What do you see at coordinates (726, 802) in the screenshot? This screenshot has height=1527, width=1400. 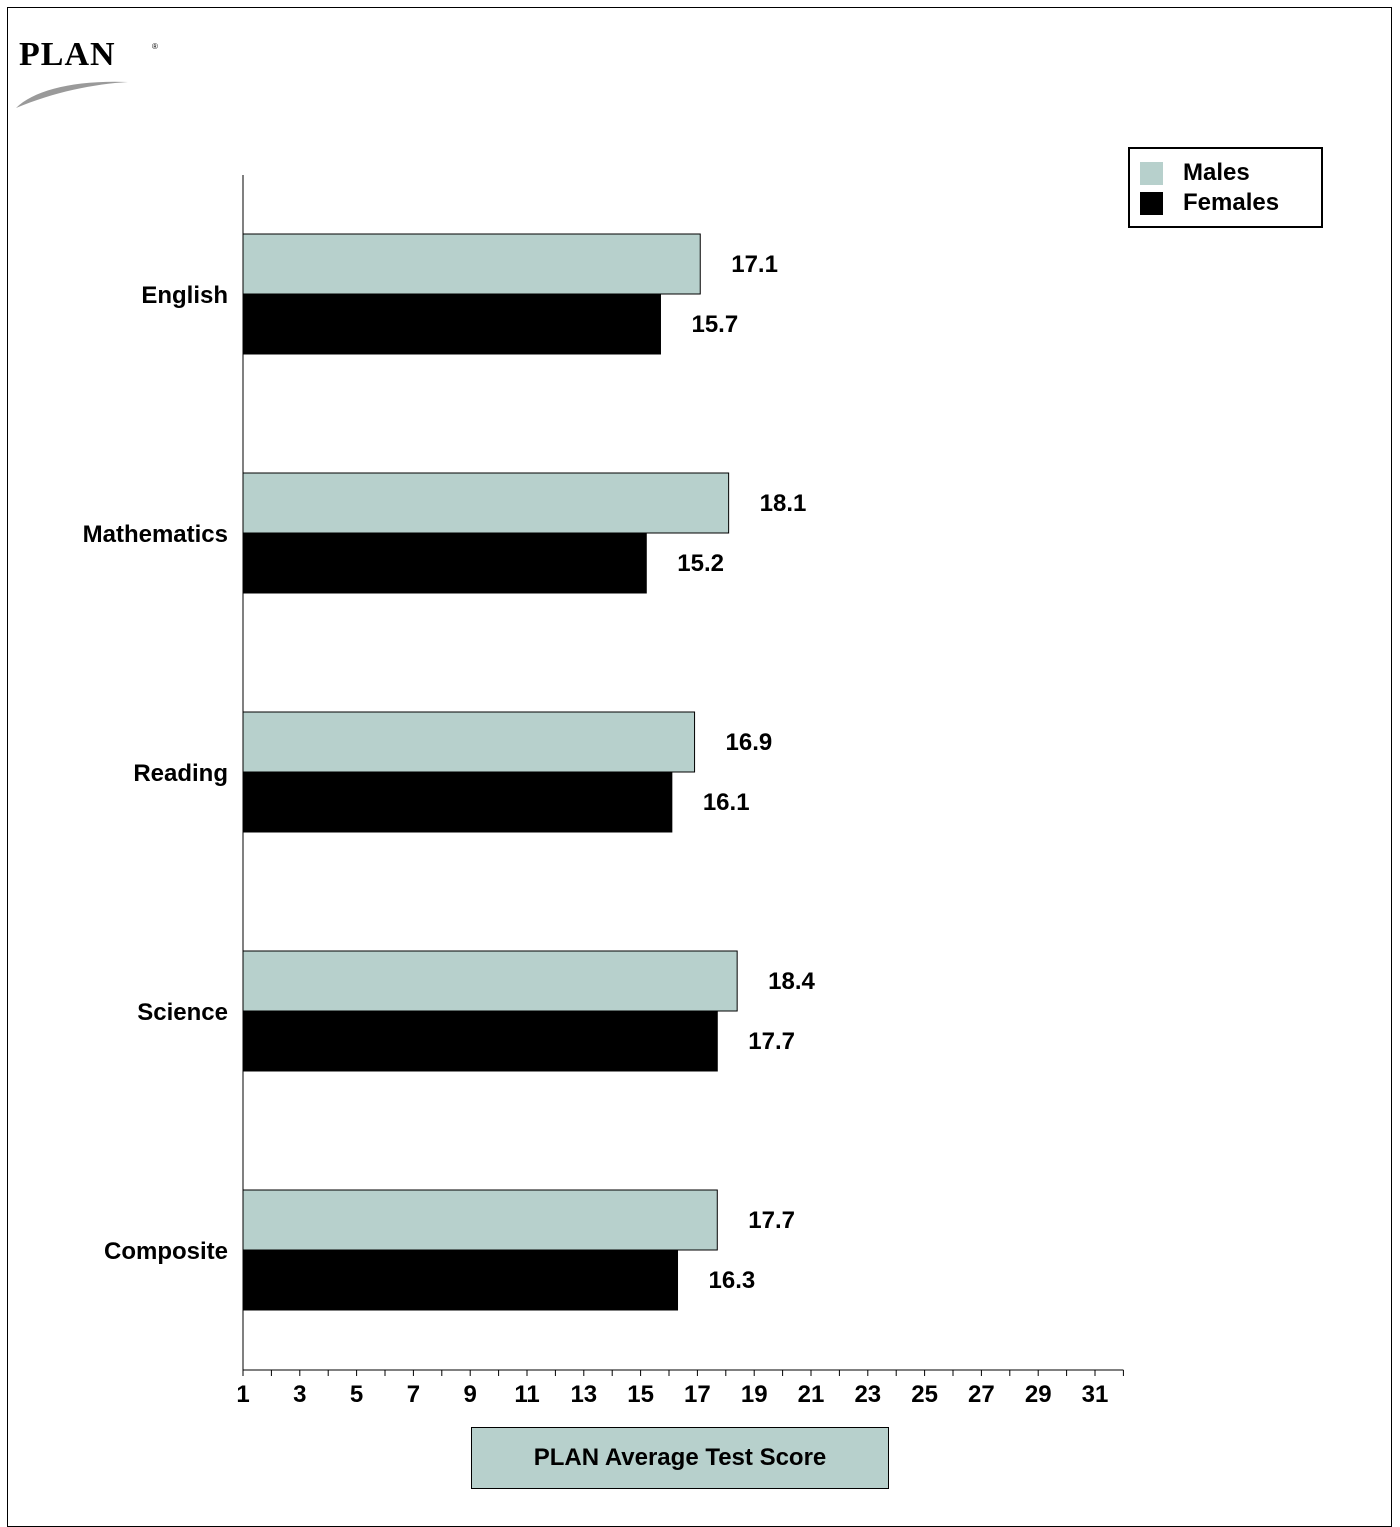 I see `data-label-females: 16.1` at bounding box center [726, 802].